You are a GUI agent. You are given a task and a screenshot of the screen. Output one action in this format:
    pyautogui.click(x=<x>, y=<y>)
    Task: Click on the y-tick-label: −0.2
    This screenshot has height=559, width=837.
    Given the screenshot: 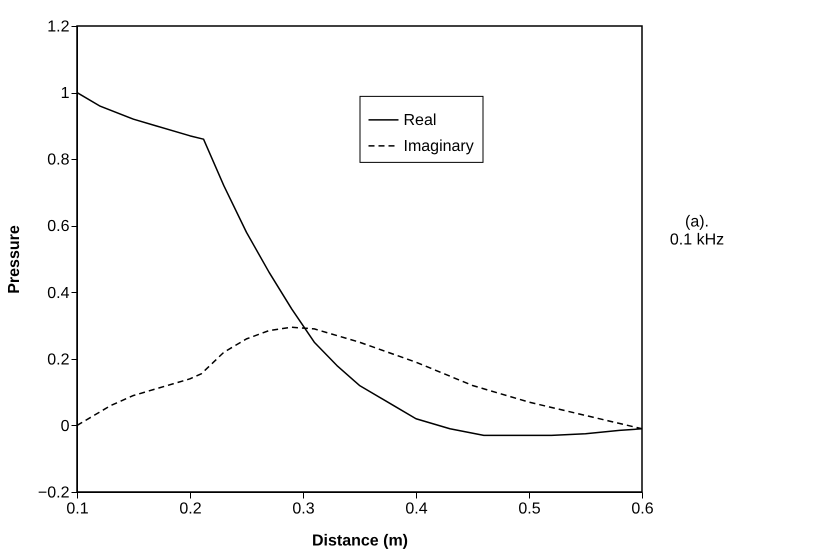 What is the action you would take?
    pyautogui.click(x=54, y=493)
    